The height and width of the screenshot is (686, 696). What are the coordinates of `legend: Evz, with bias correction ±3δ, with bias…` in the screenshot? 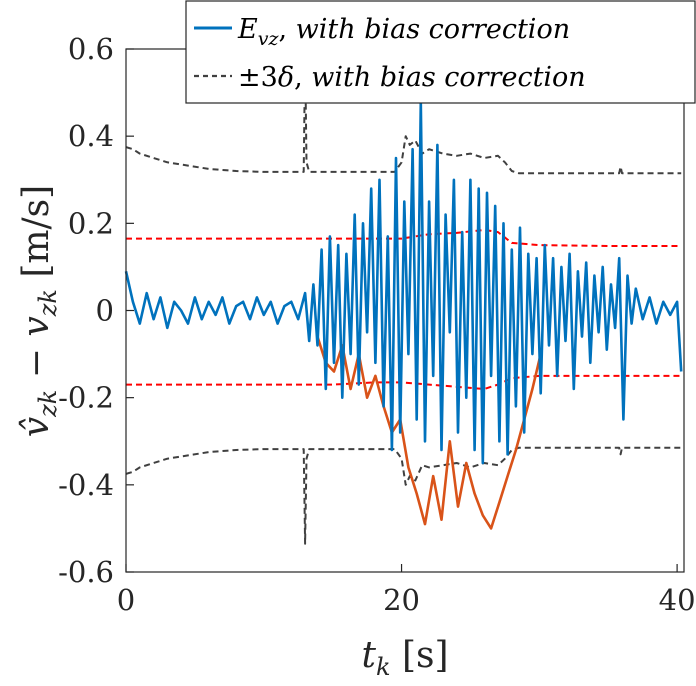 It's located at (440, 52).